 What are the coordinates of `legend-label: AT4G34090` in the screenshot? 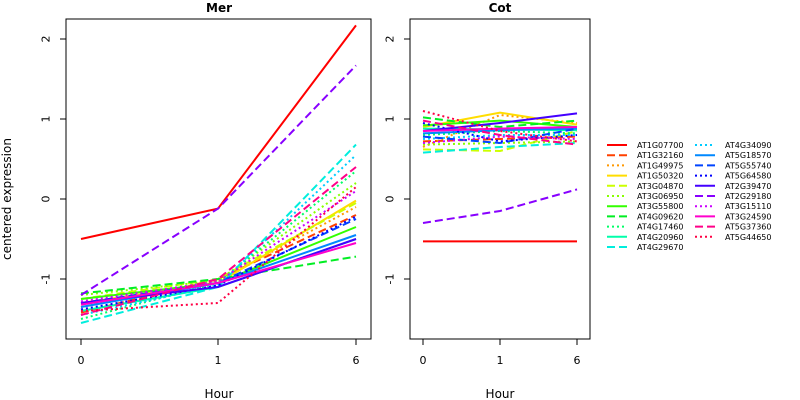 It's located at (748, 145).